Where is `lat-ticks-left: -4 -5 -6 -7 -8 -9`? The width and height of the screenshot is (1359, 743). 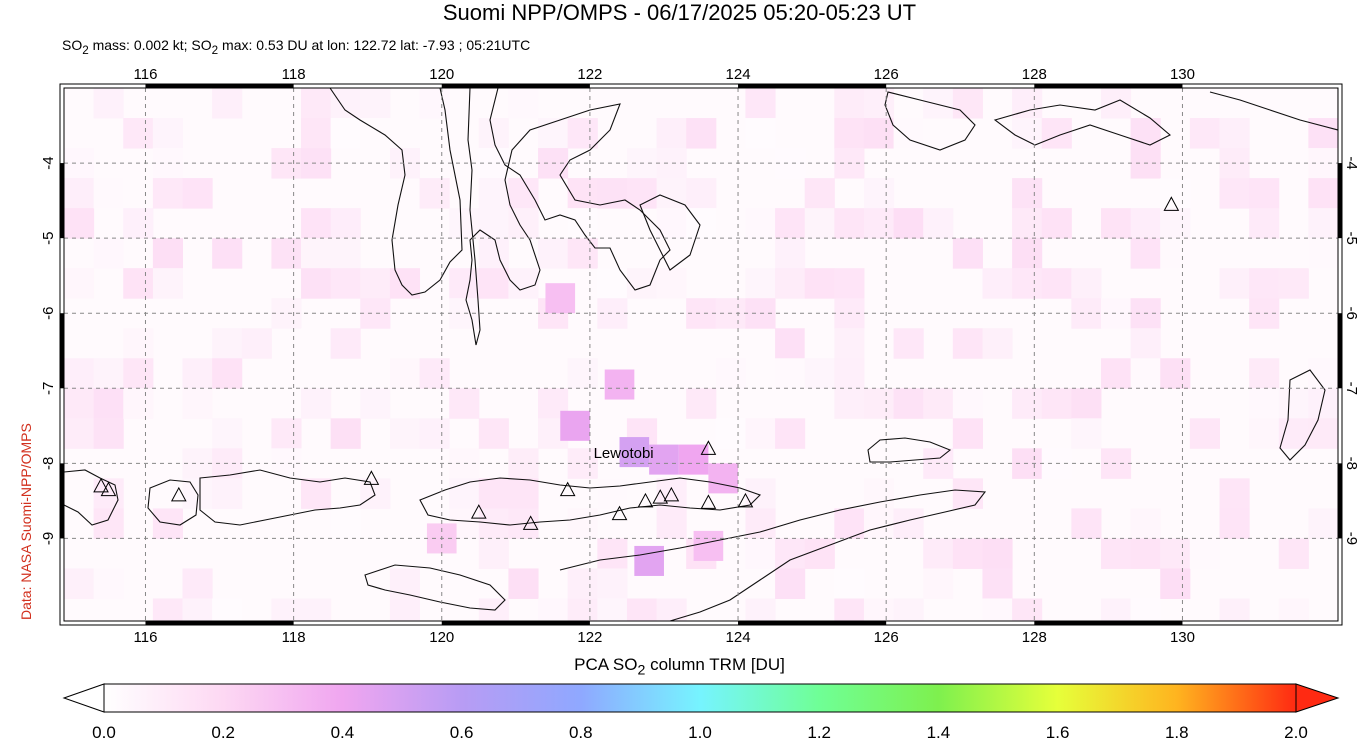 lat-ticks-left: -4 -5 -6 -7 -8 -9 is located at coordinates (48, 350).